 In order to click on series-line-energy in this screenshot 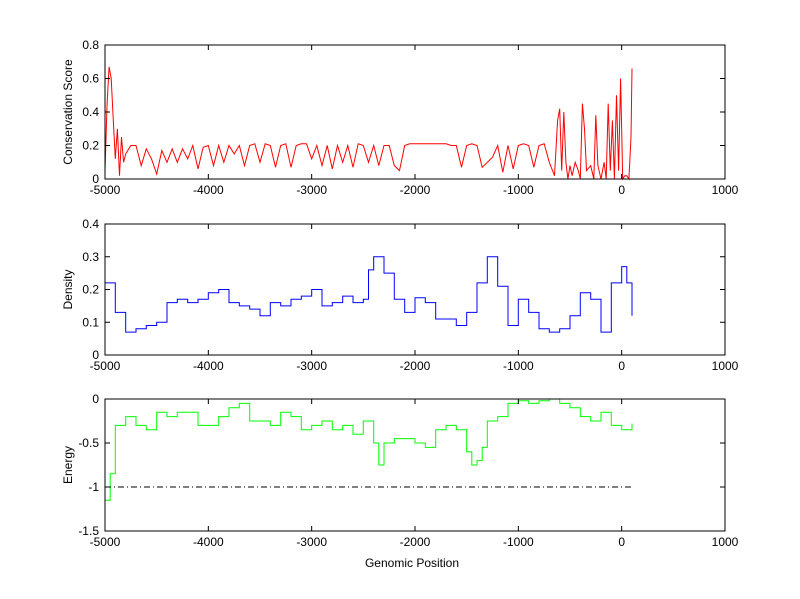, I will do `click(369, 449)`.